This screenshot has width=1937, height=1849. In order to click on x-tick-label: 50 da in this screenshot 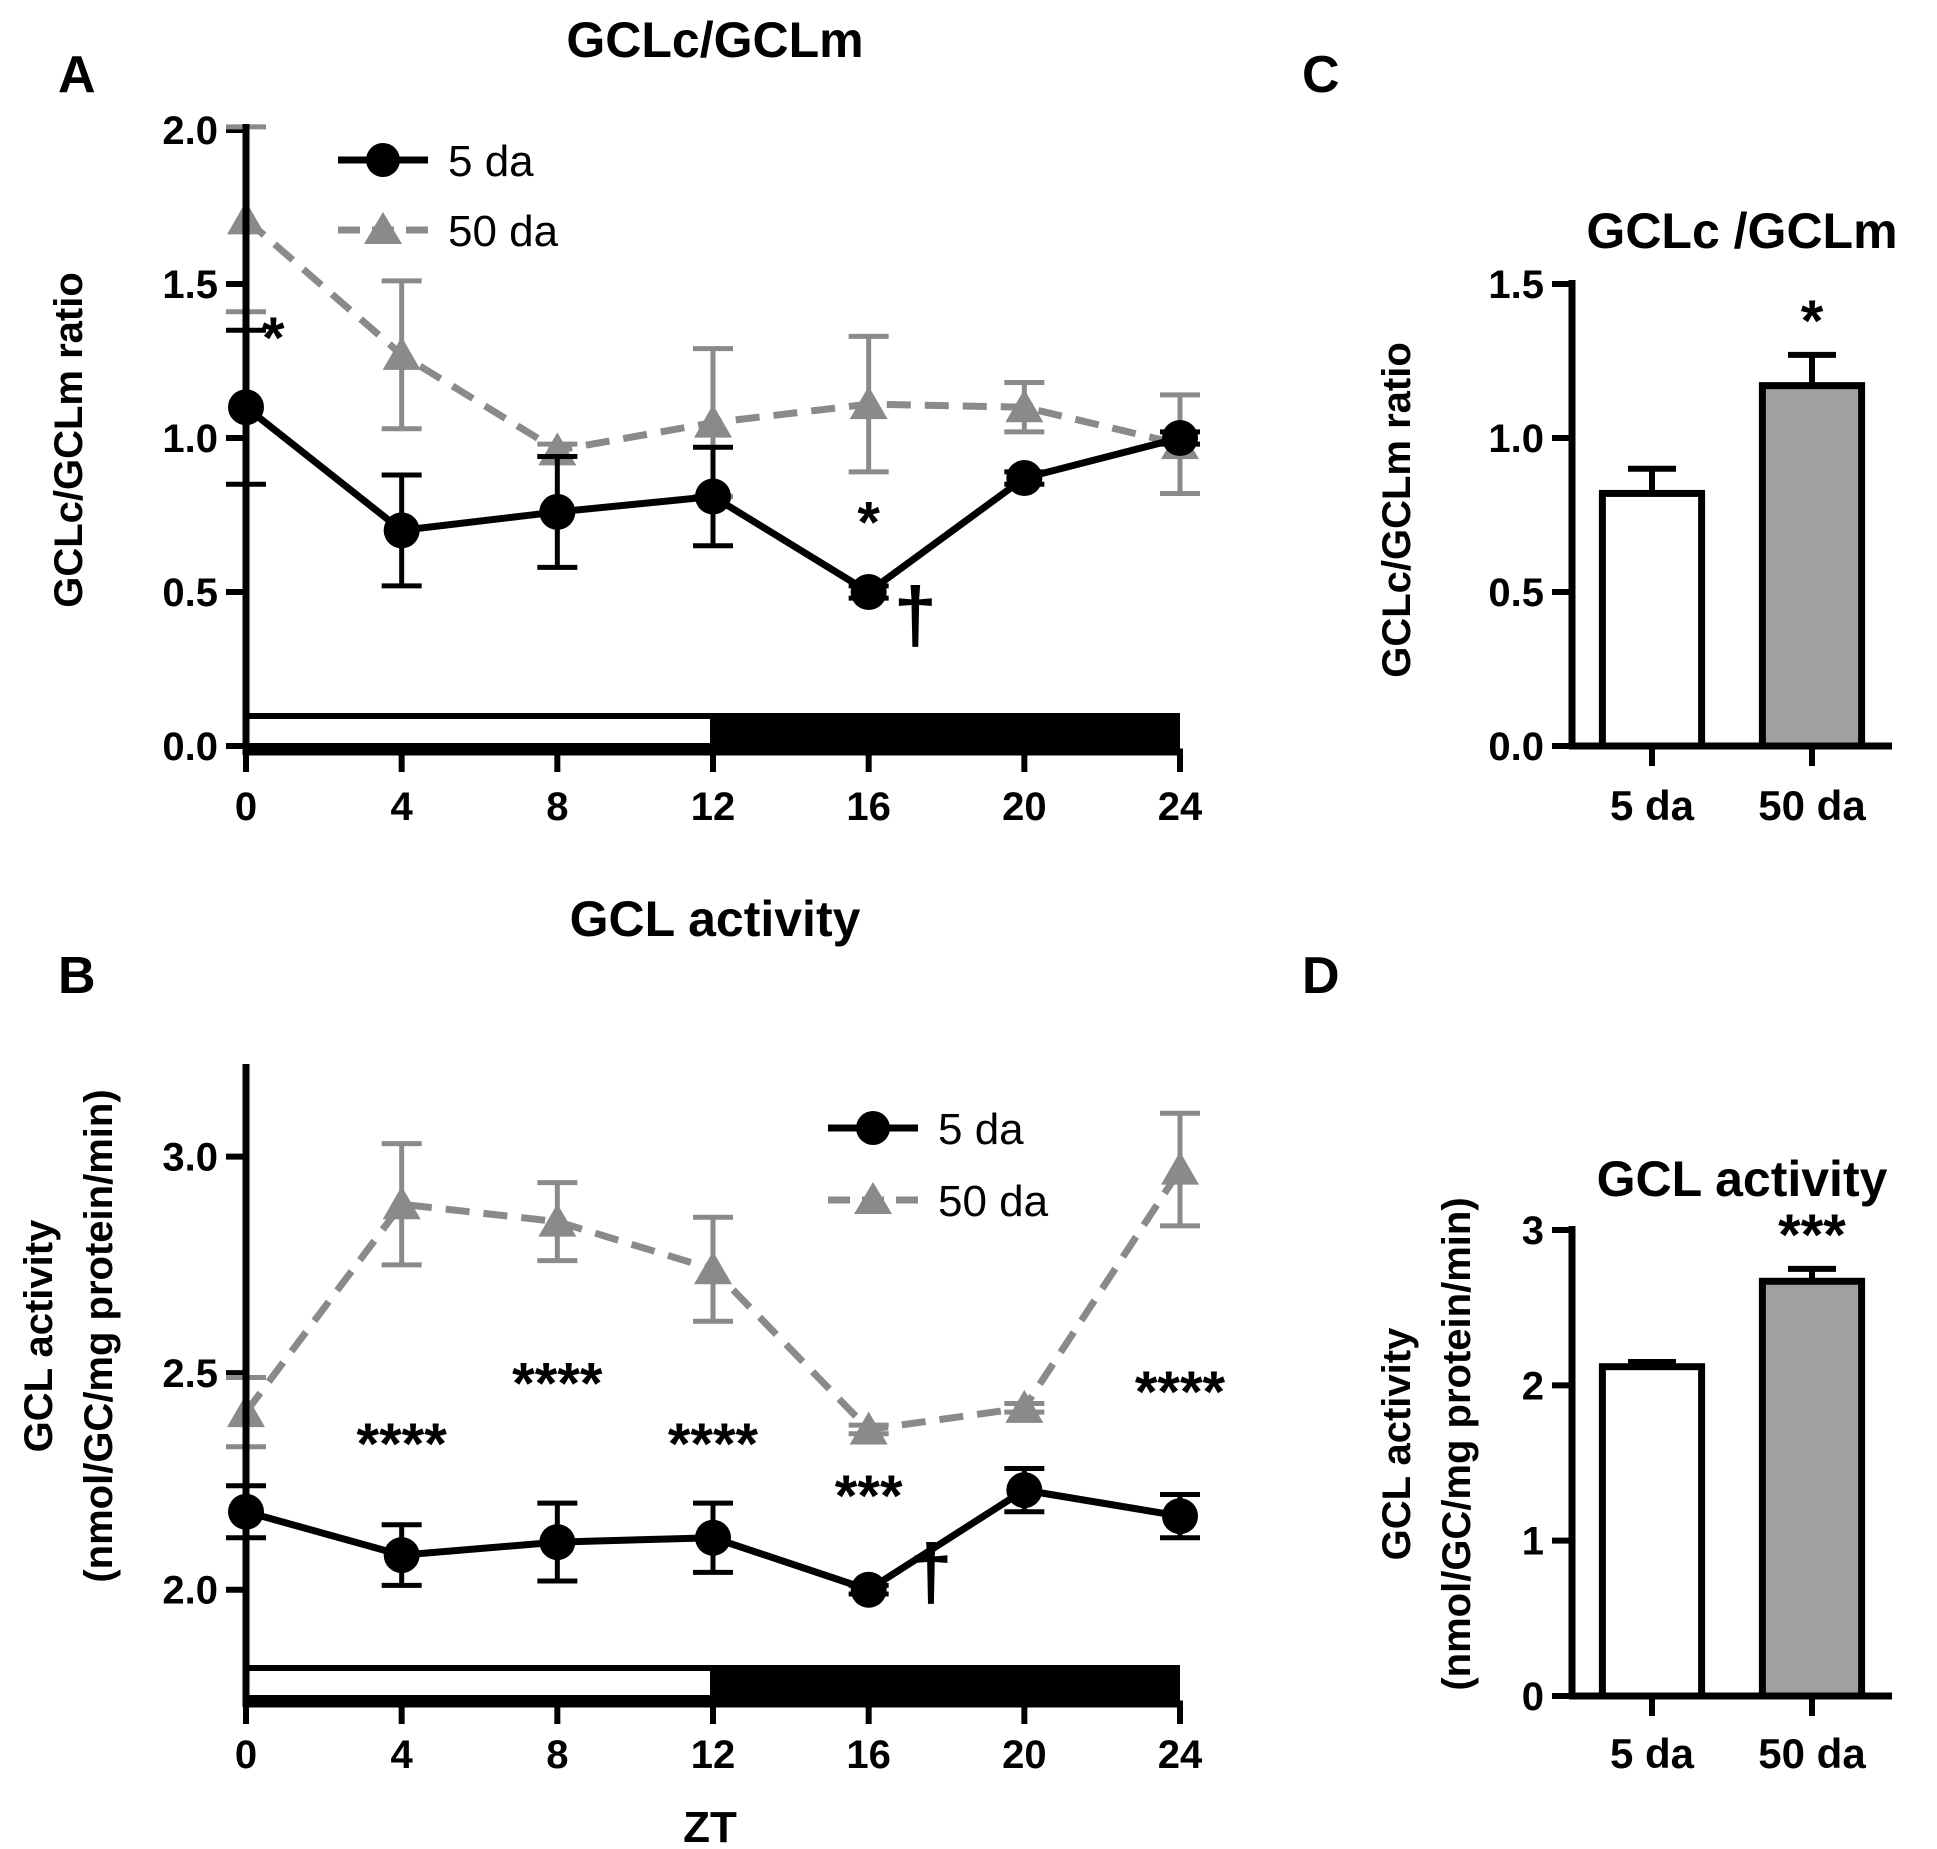, I will do `click(1812, 805)`.